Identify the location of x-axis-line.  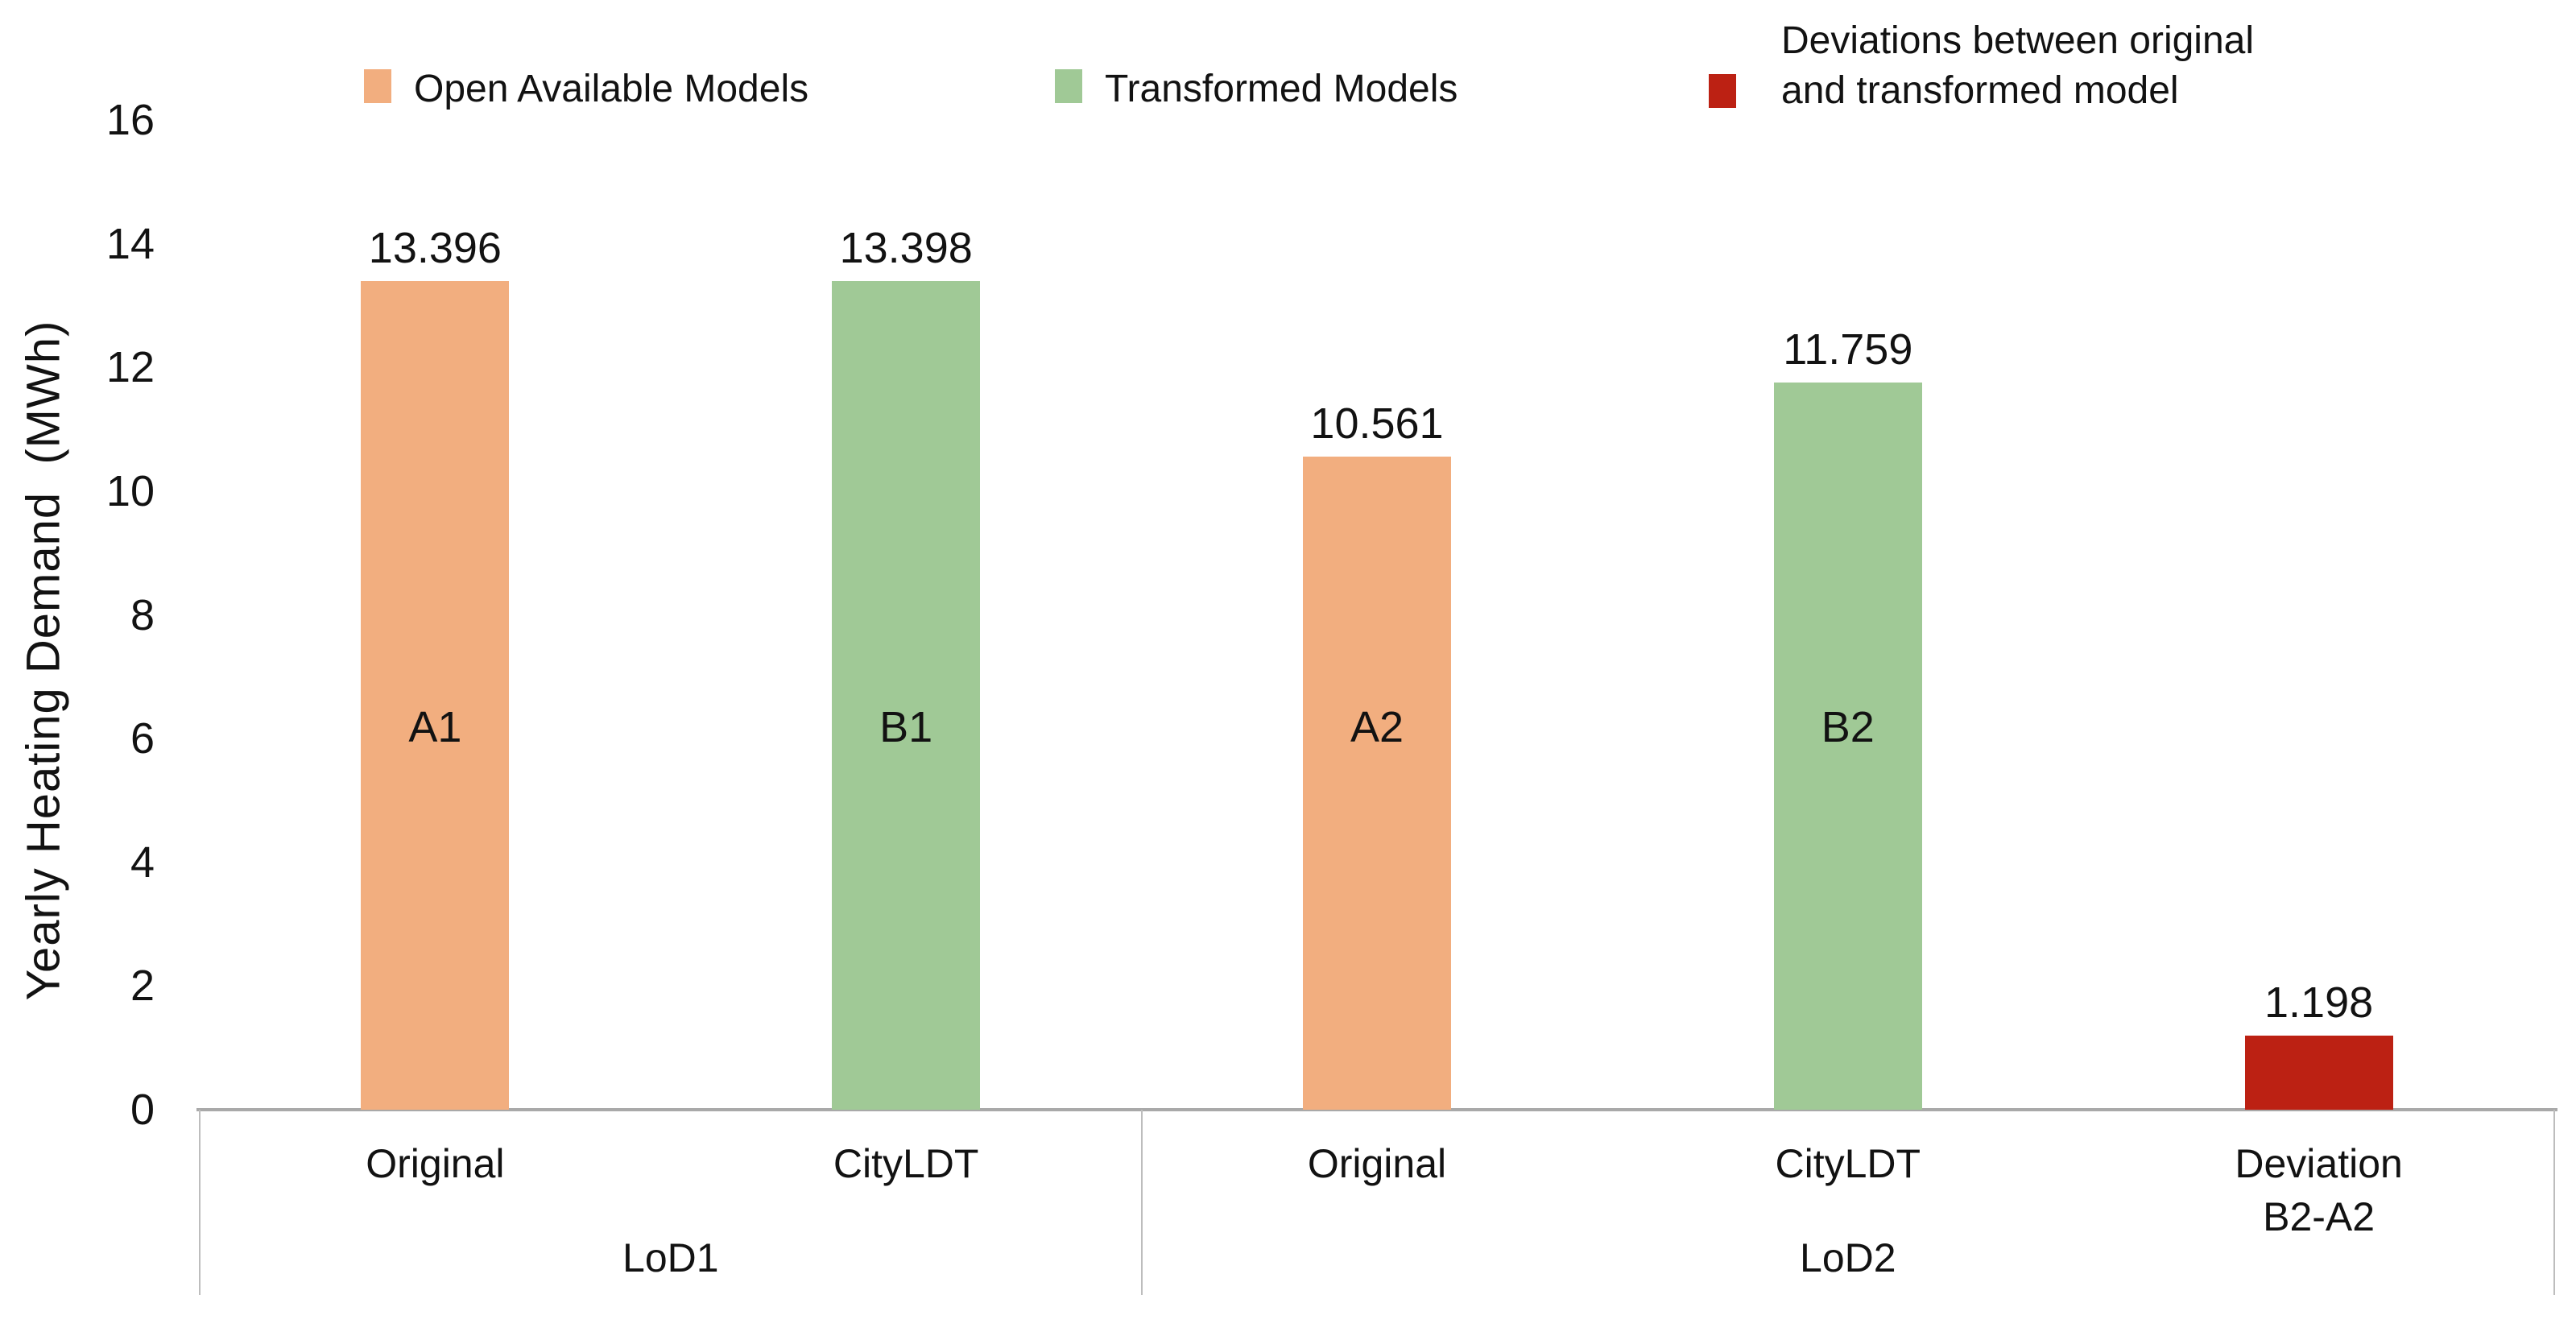
(1377, 1109).